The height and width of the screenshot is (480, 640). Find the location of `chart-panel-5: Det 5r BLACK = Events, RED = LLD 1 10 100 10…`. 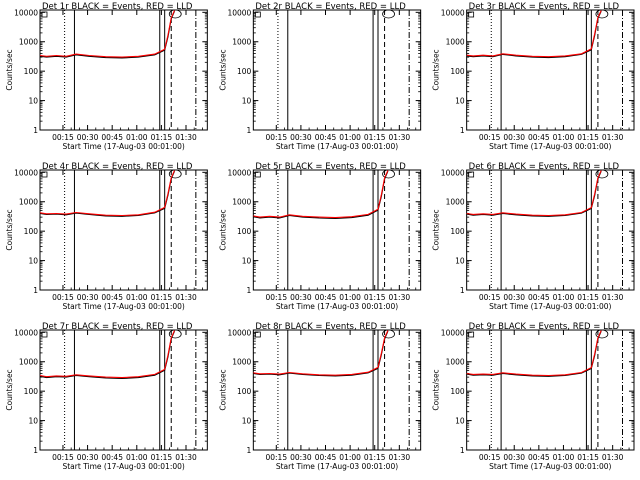

chart-panel-5: Det 5r BLACK = Events, RED = LLD 1 10 100 10… is located at coordinates (320, 236).